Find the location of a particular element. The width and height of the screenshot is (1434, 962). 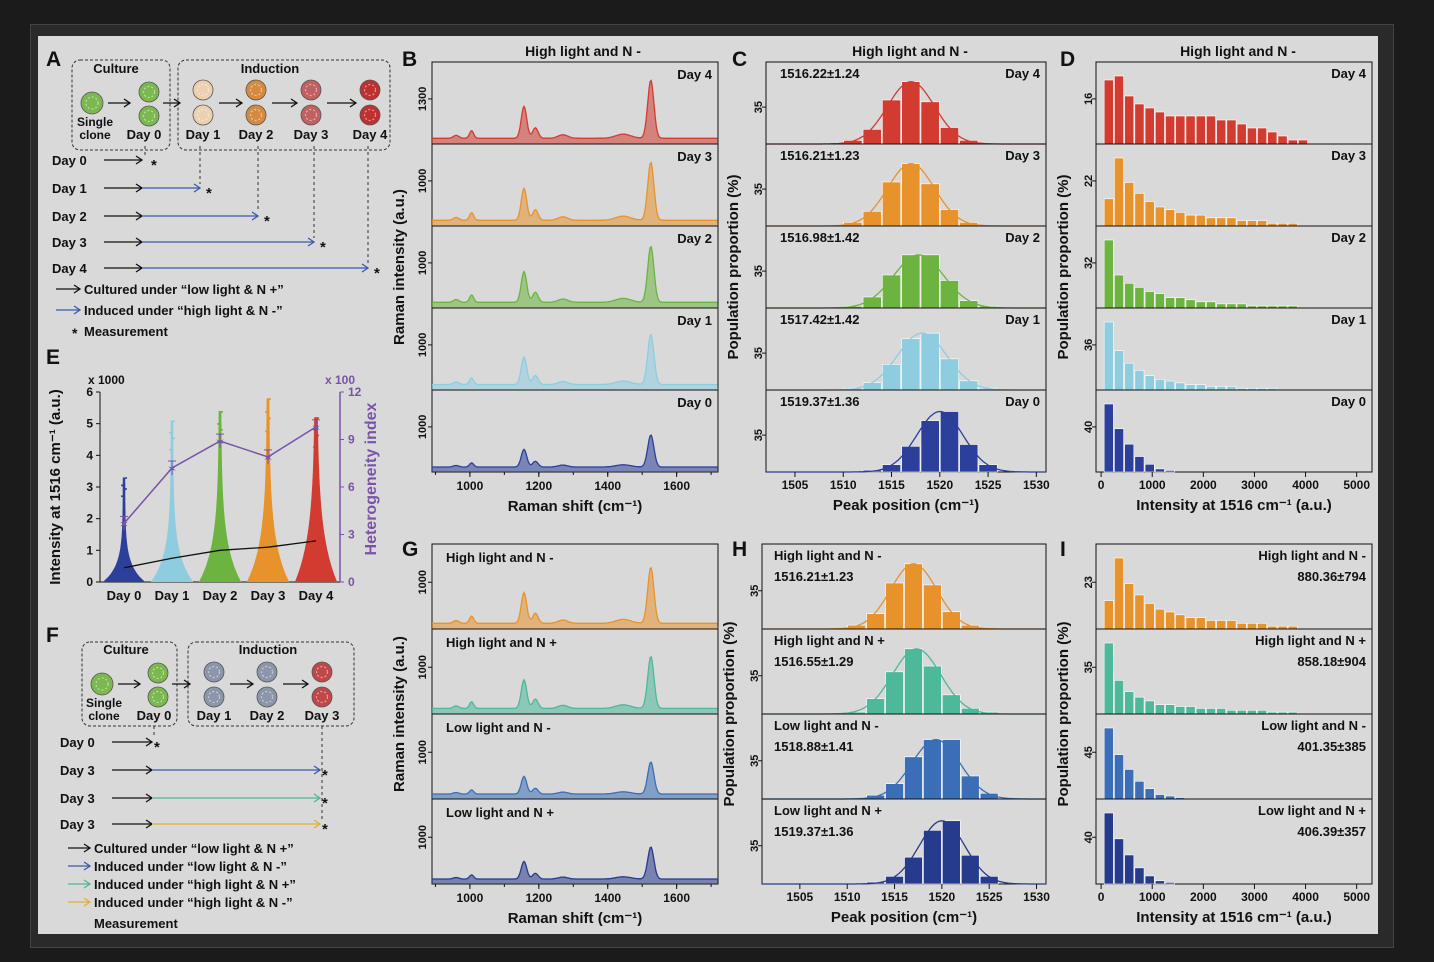

panel-c-ytick-label: 35 is located at coordinates (759, 189).